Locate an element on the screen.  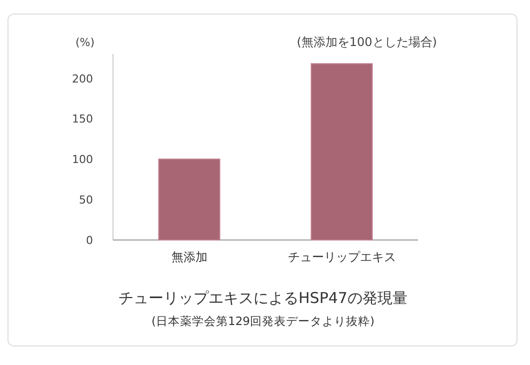
xtick: 無添加 is located at coordinates (189, 257).